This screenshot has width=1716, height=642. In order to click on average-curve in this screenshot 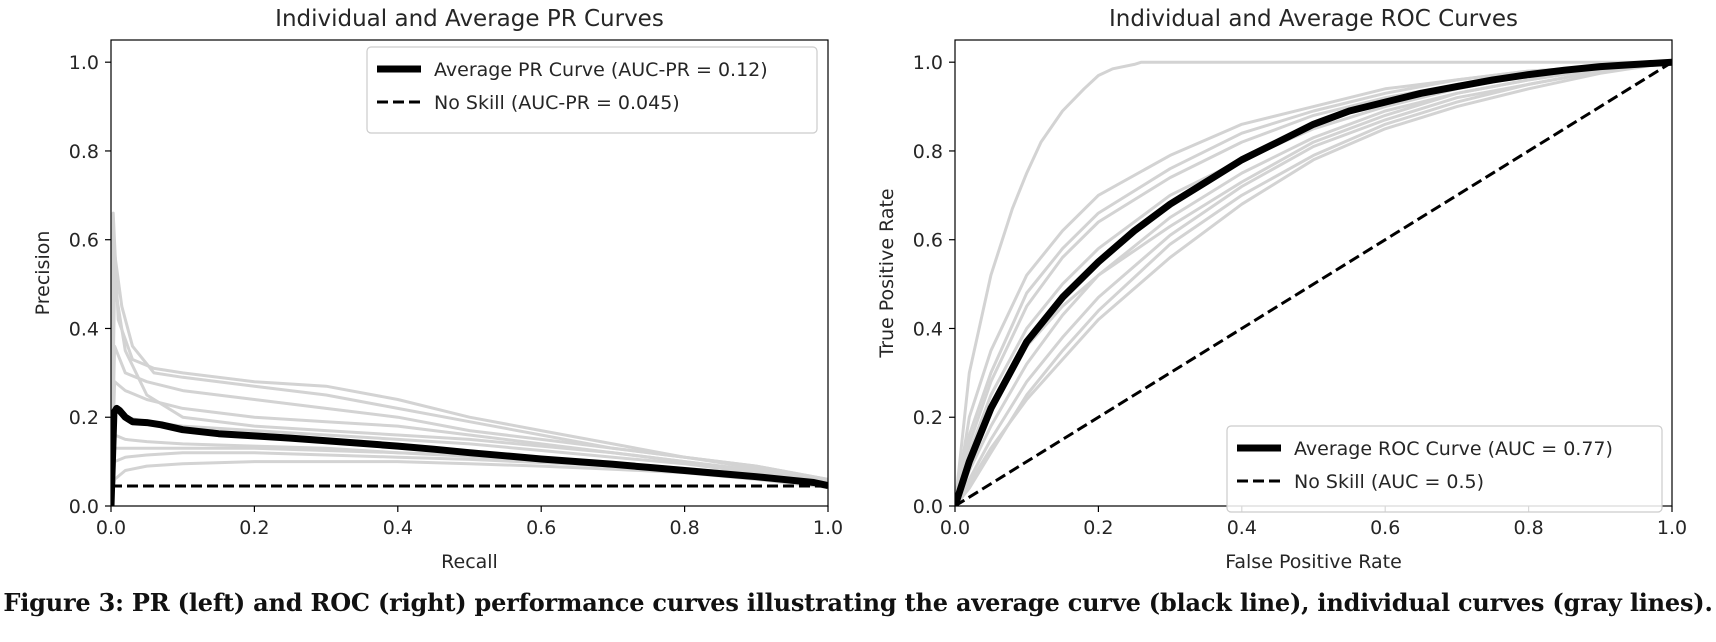, I will do `click(469, 455)`.